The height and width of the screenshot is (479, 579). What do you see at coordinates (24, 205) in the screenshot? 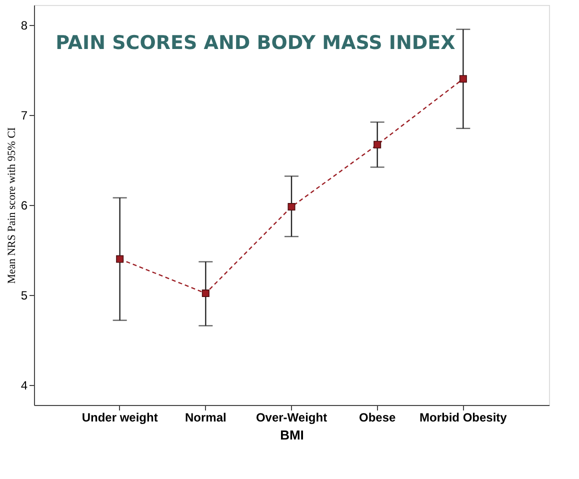
I see `y-tick-label: 6` at bounding box center [24, 205].